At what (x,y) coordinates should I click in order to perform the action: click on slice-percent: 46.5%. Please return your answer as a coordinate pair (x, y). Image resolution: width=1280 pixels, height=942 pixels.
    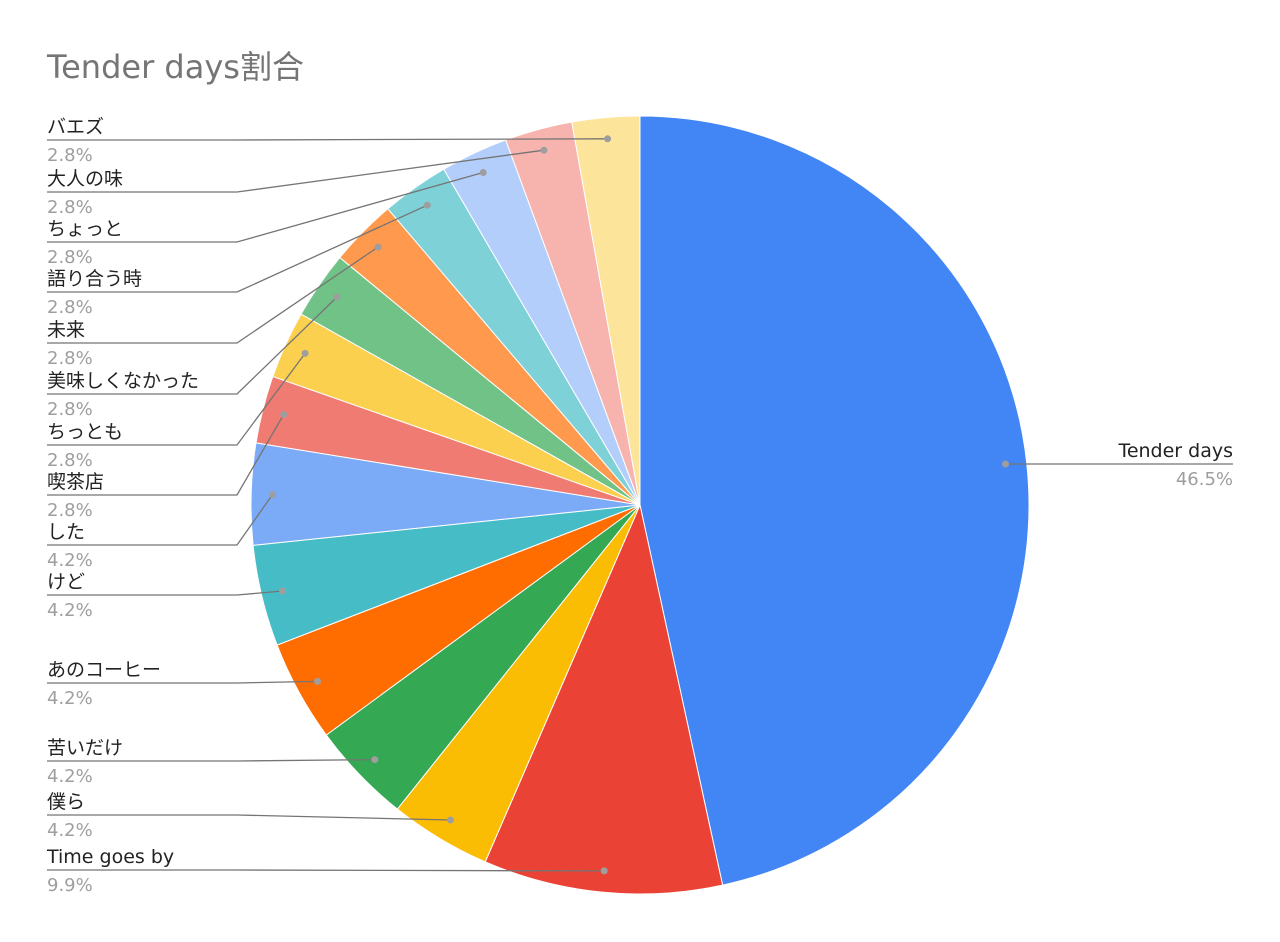
    Looking at the image, I should click on (1204, 479).